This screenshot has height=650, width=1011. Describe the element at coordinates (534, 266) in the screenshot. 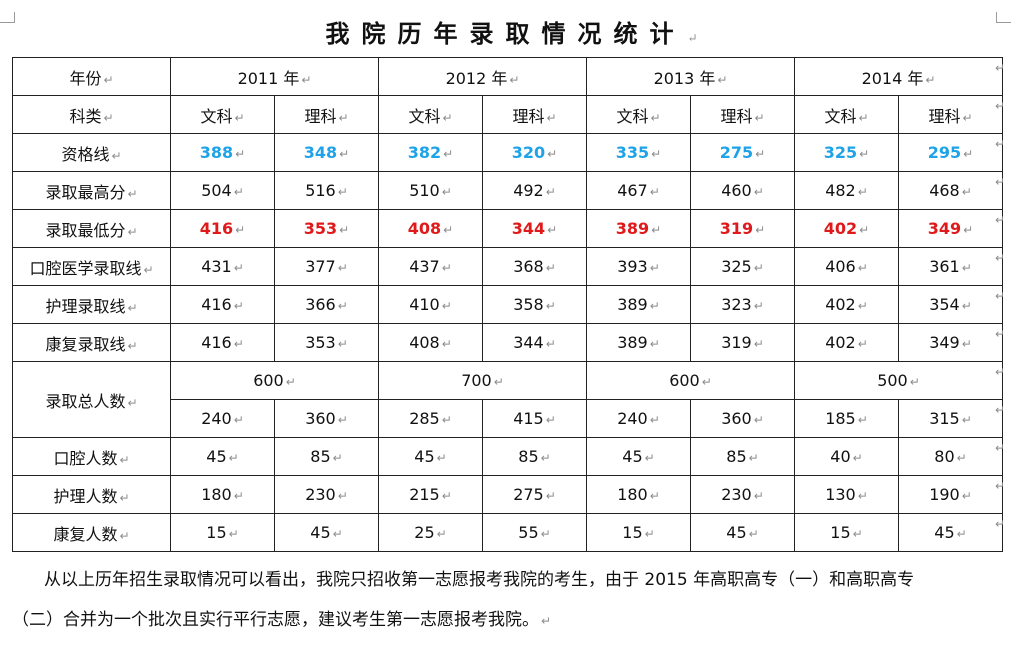

I see `score-cell: 368 ↵` at that location.